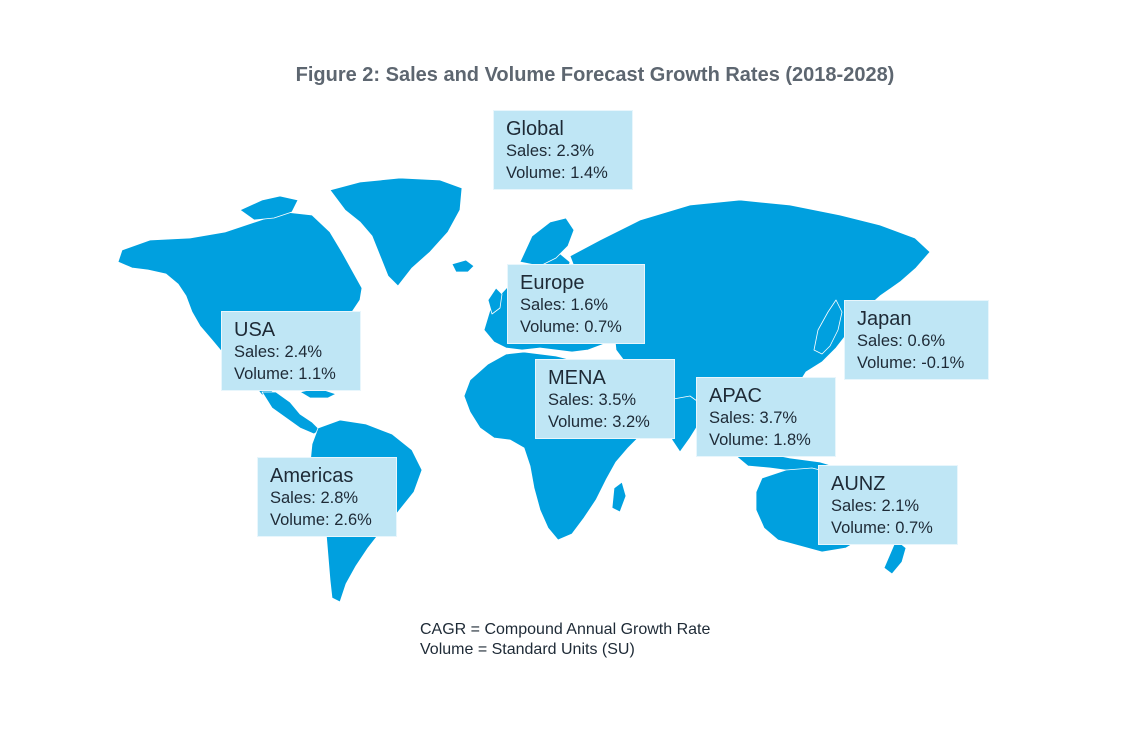  What do you see at coordinates (599, 421) in the screenshot?
I see `region-volume: Volume: 3.2%` at bounding box center [599, 421].